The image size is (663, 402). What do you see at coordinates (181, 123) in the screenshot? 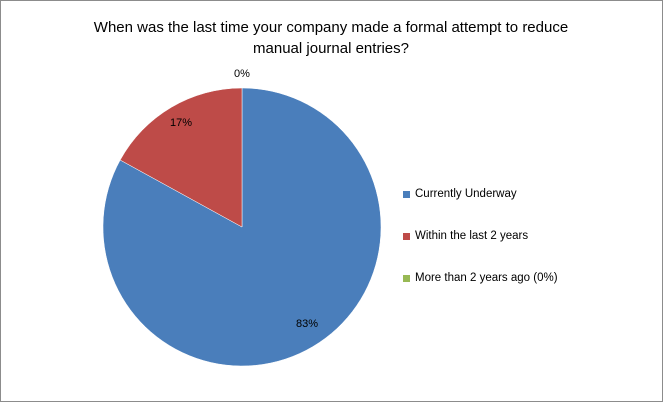
I see `data-label-1: 17%` at bounding box center [181, 123].